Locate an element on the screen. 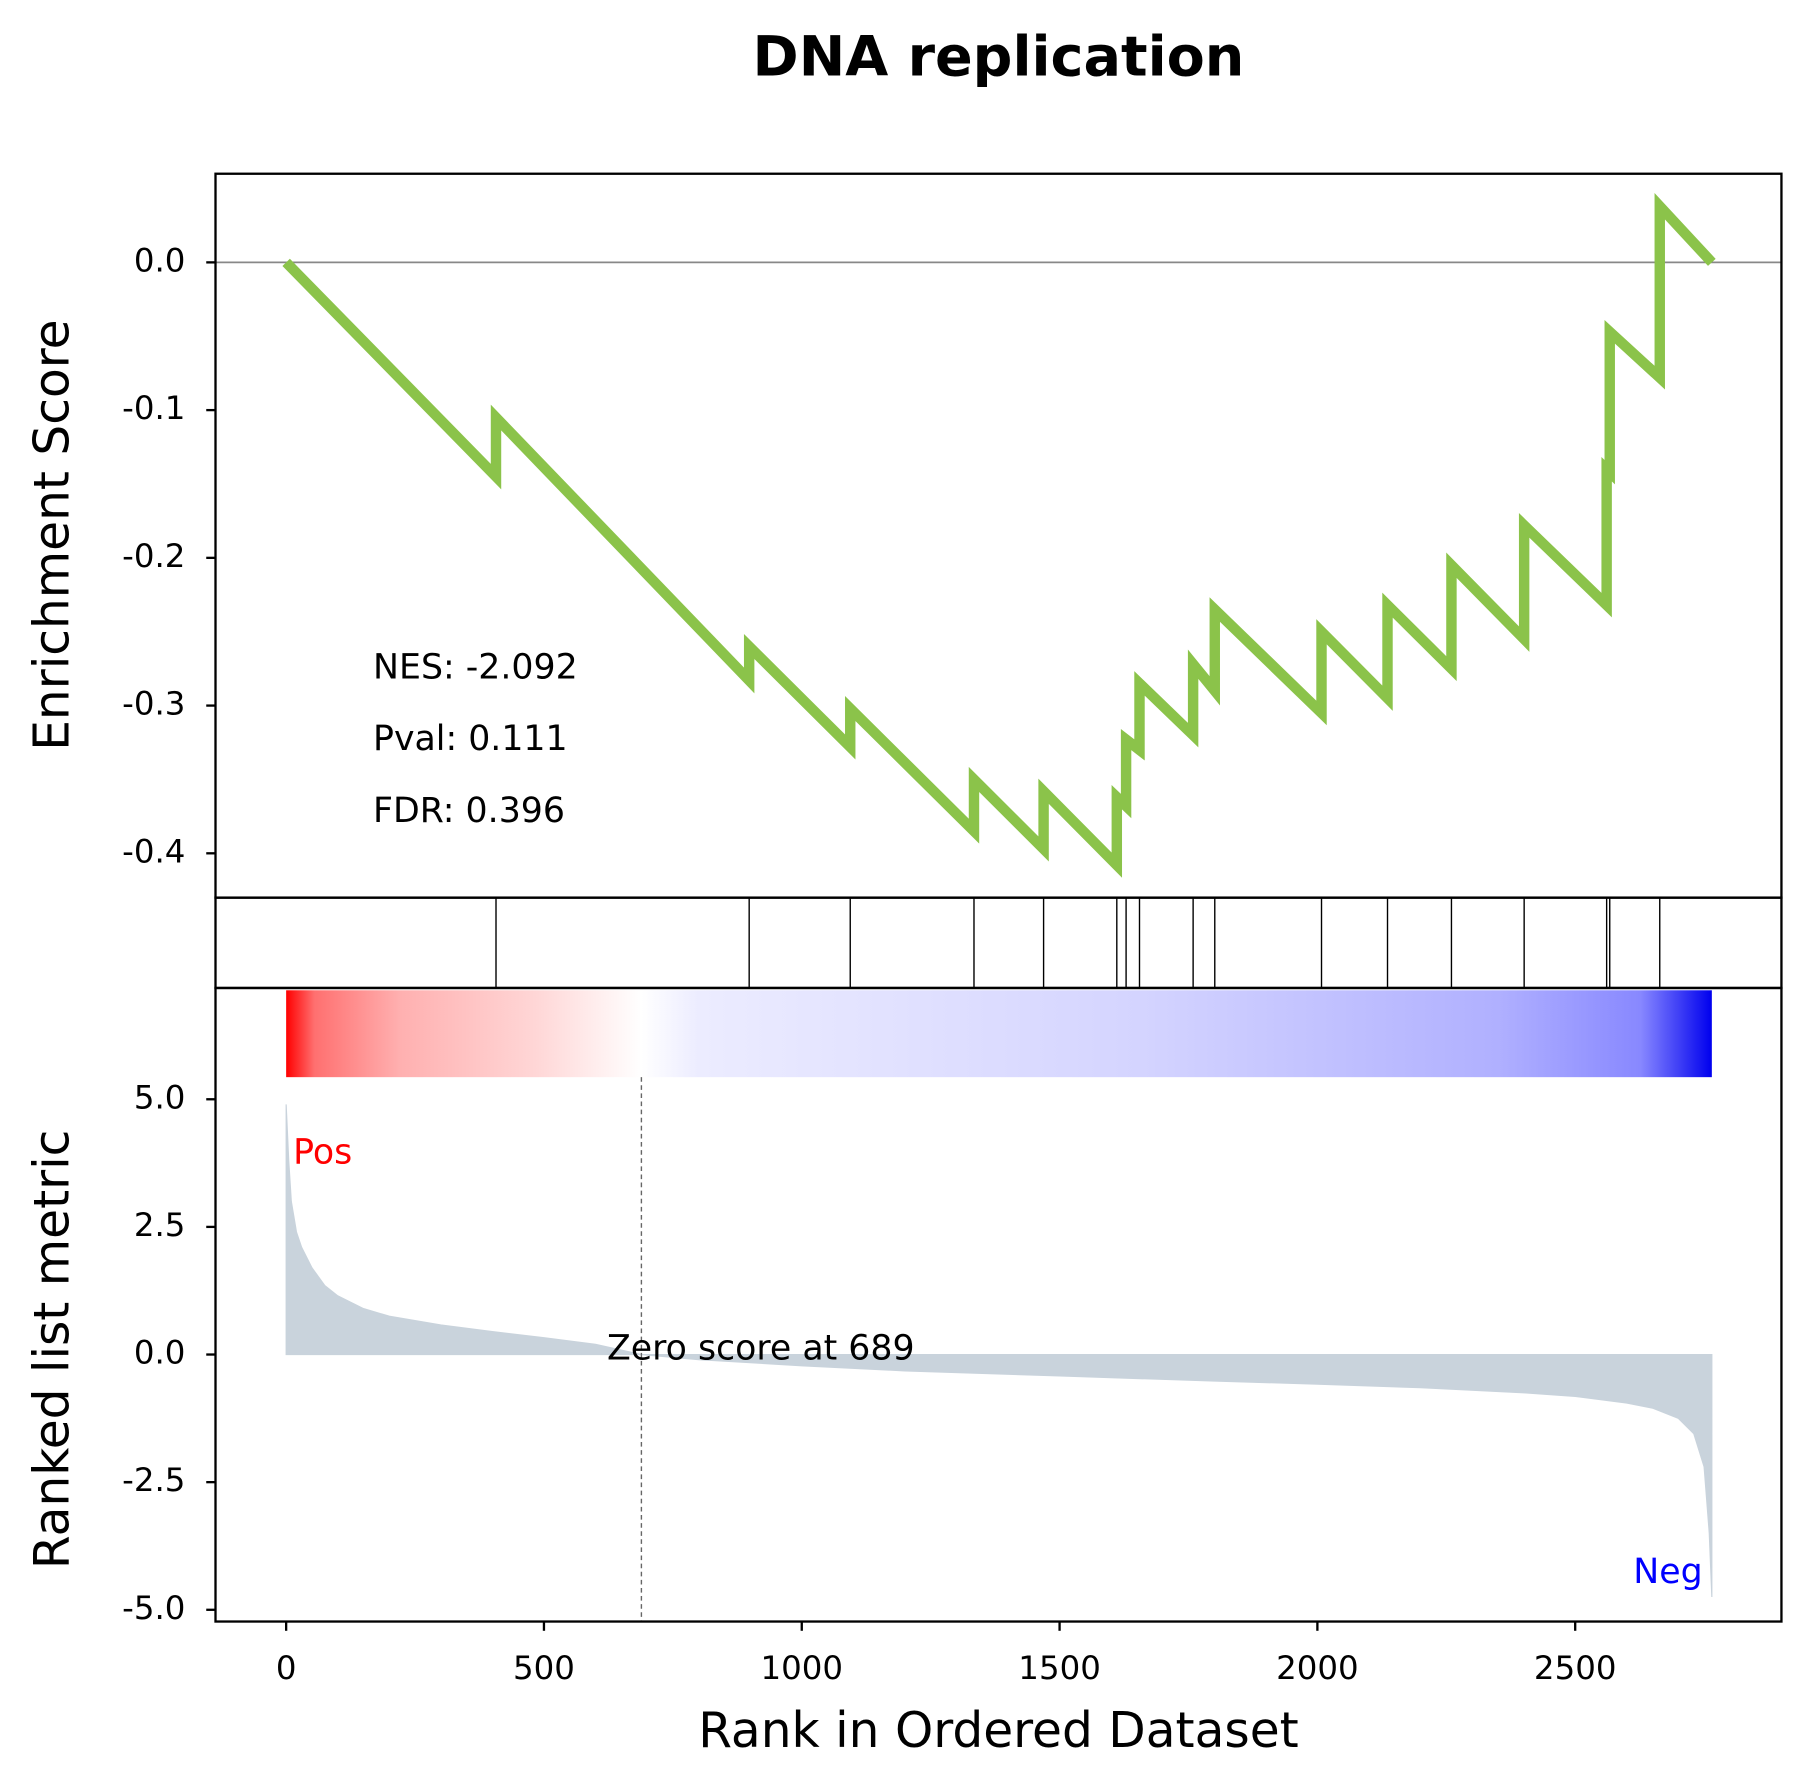  y-tick-label: 5.0 is located at coordinates (160, 1097).